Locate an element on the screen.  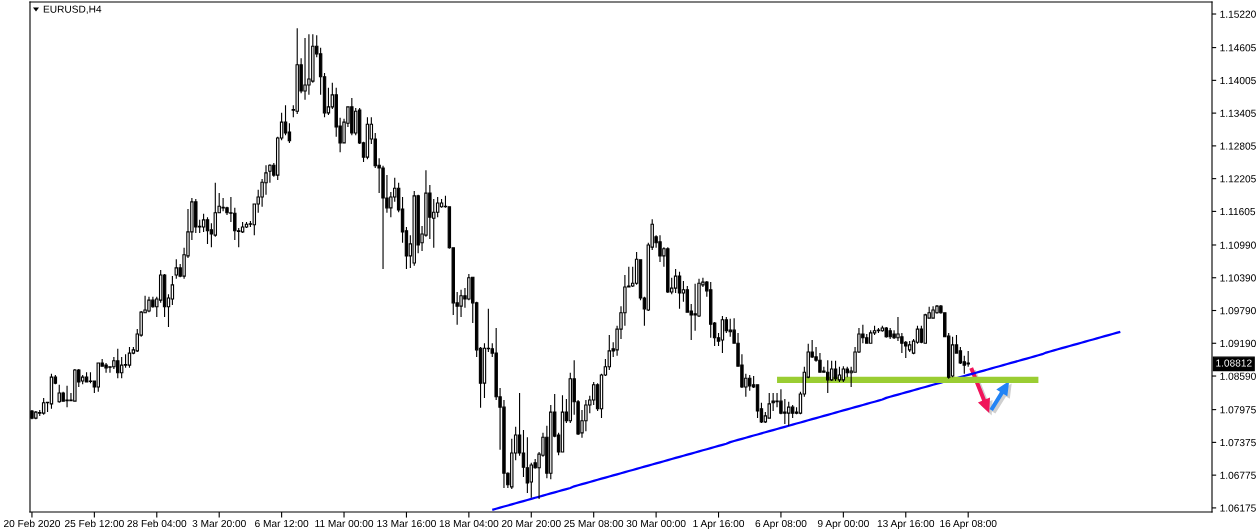
x-tick-label: 25 Feb 12:00 is located at coordinates (94, 523).